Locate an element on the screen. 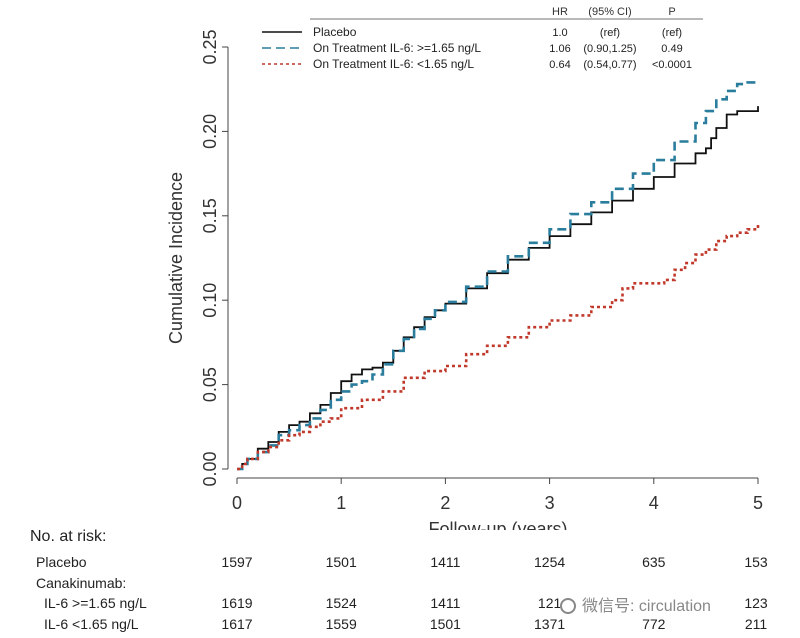 The image size is (800, 638). risk-value: 153 is located at coordinates (756, 562).